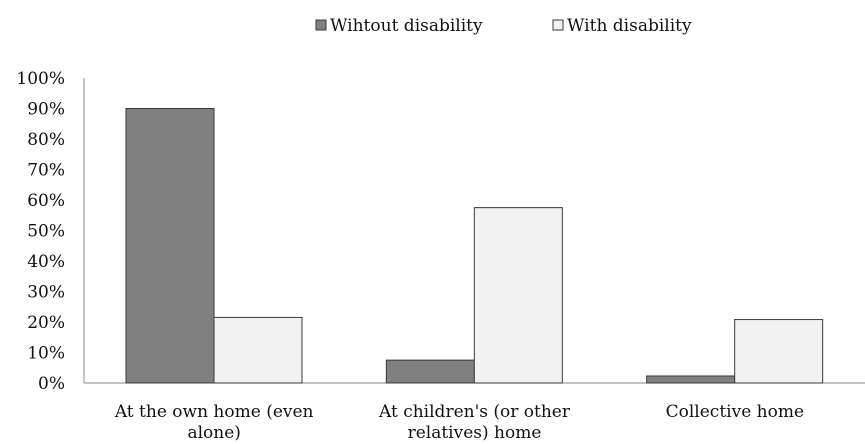 The width and height of the screenshot is (865, 444). I want to click on y-tick-label: 40%, so click(46, 262).